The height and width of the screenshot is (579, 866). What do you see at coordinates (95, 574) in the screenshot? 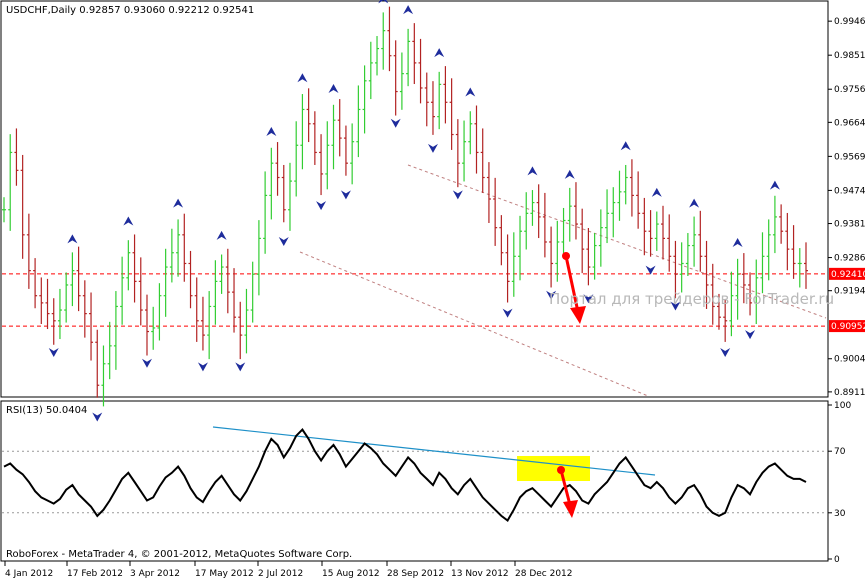
I see `time-tick-label: 17 Feb 2012` at bounding box center [95, 574].